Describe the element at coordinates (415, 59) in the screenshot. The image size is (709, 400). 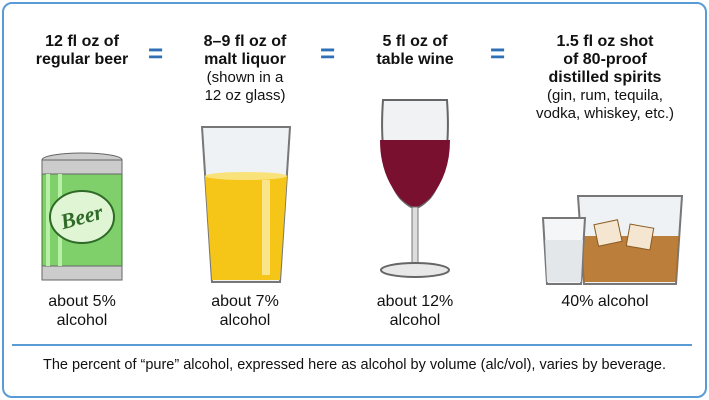
I see `heading-line: table wine` at that location.